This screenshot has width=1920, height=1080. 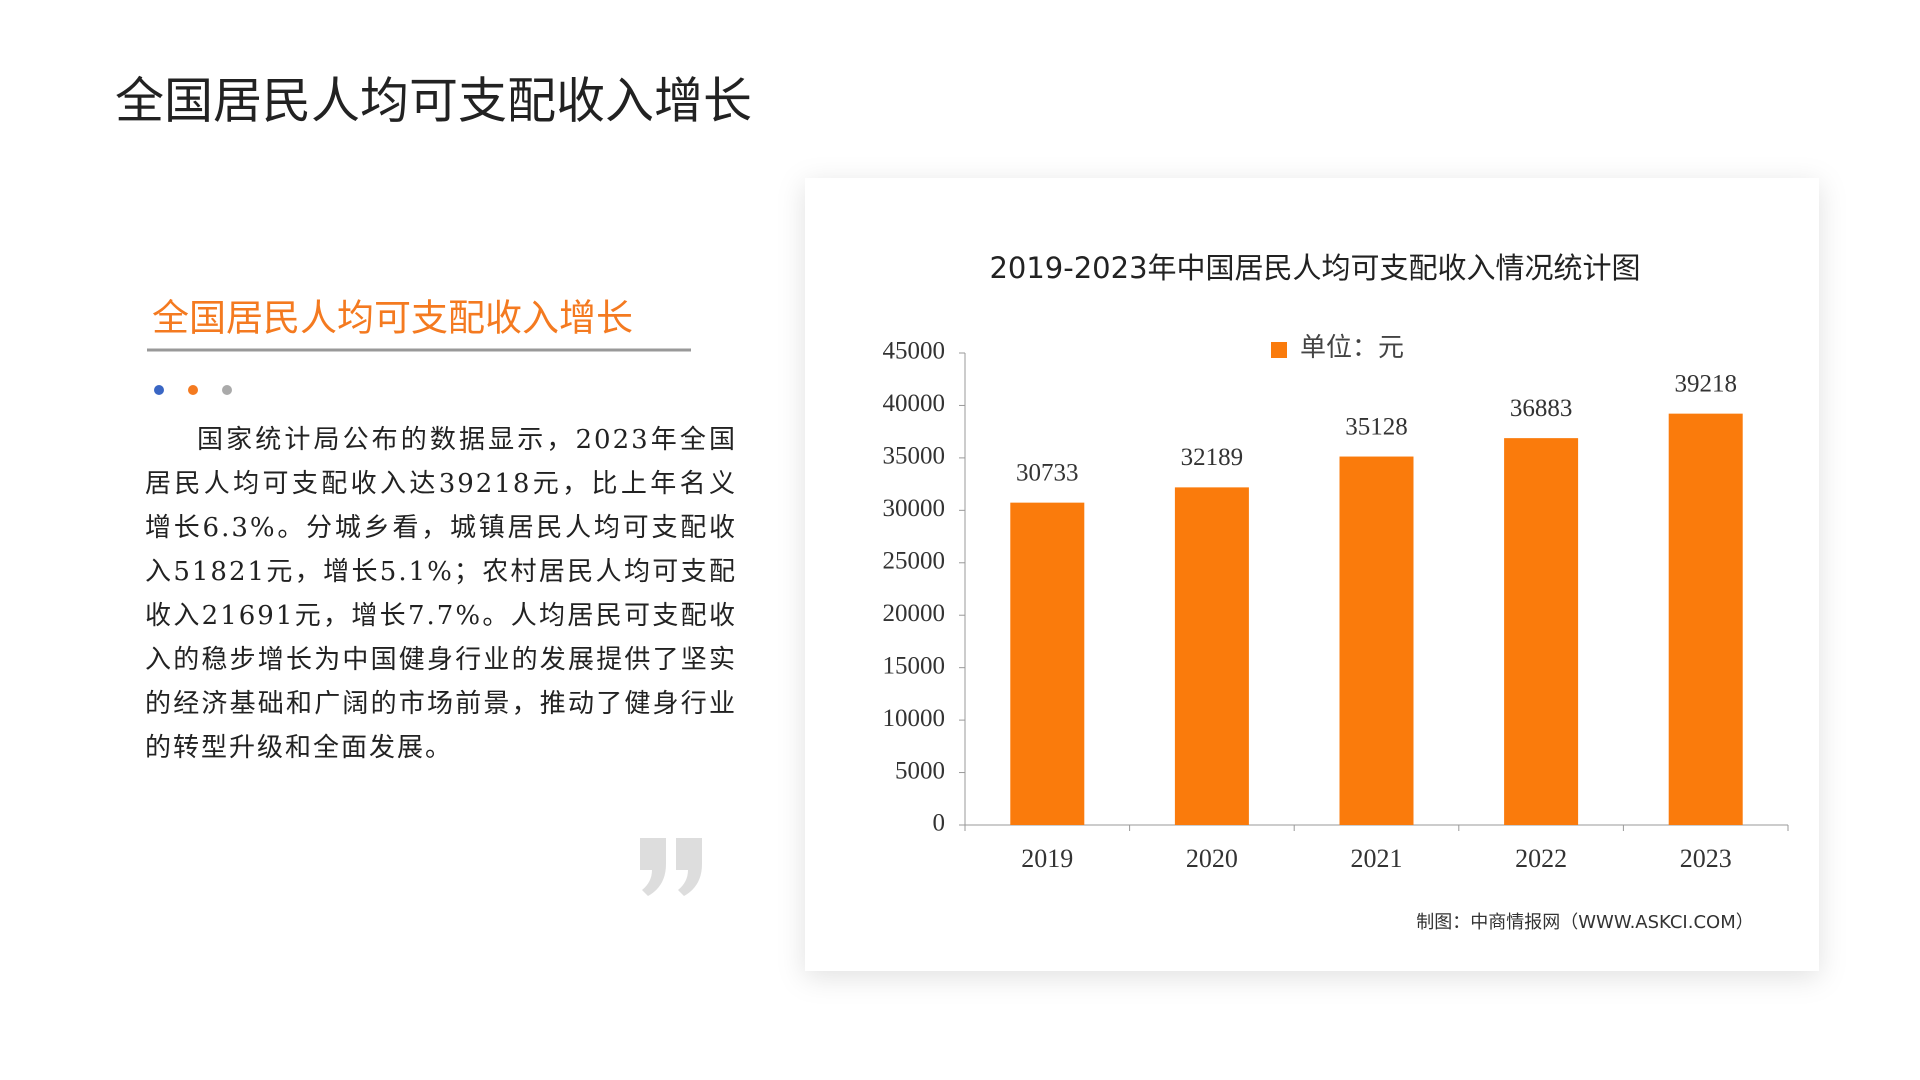 I want to click on quote-icon, so click(x=671, y=867).